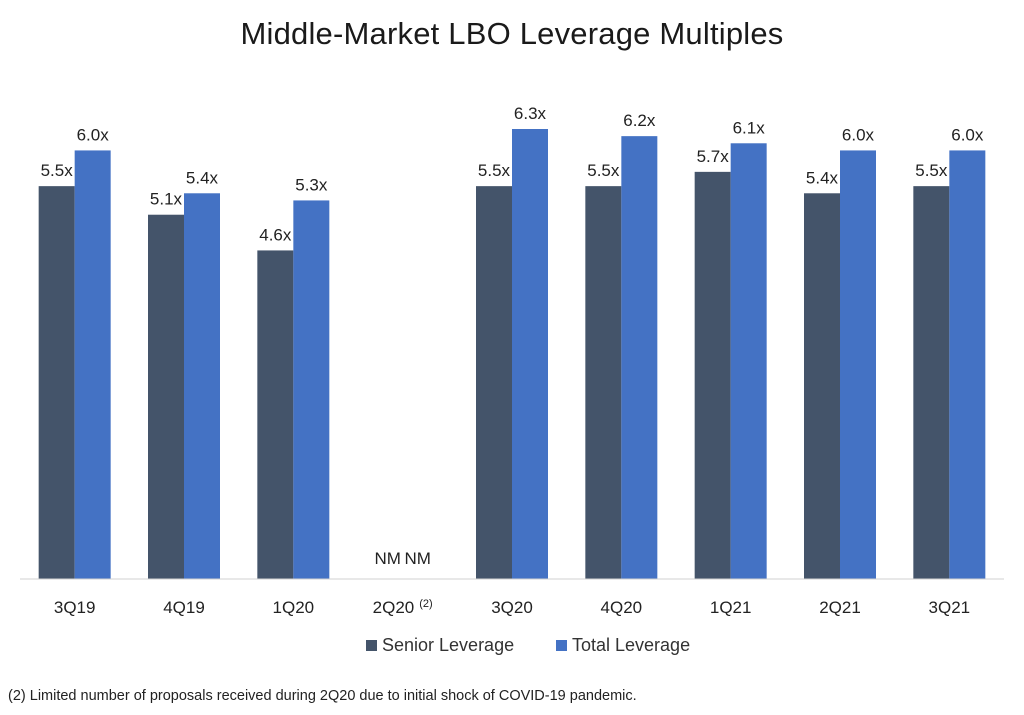 The image size is (1024, 715). I want to click on legend-label-total-leverage: Total Leverage, so click(631, 645).